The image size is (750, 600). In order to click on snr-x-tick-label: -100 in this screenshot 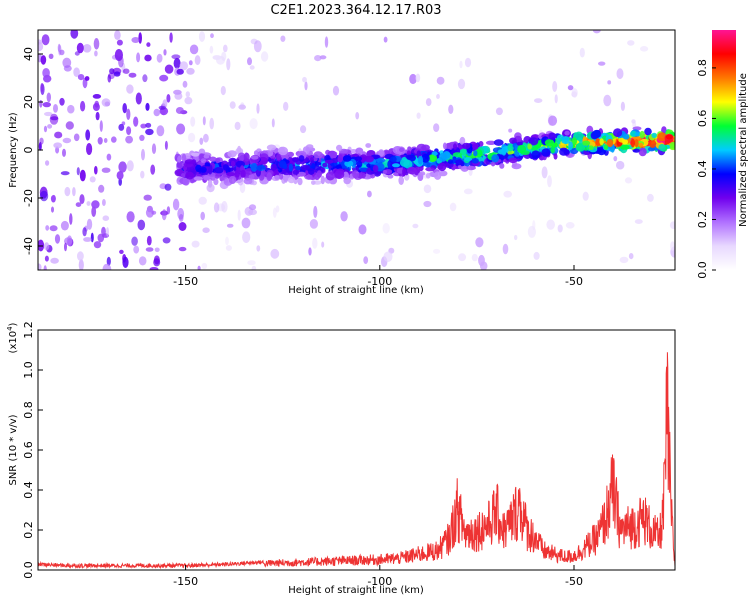, I will do `click(379, 581)`.